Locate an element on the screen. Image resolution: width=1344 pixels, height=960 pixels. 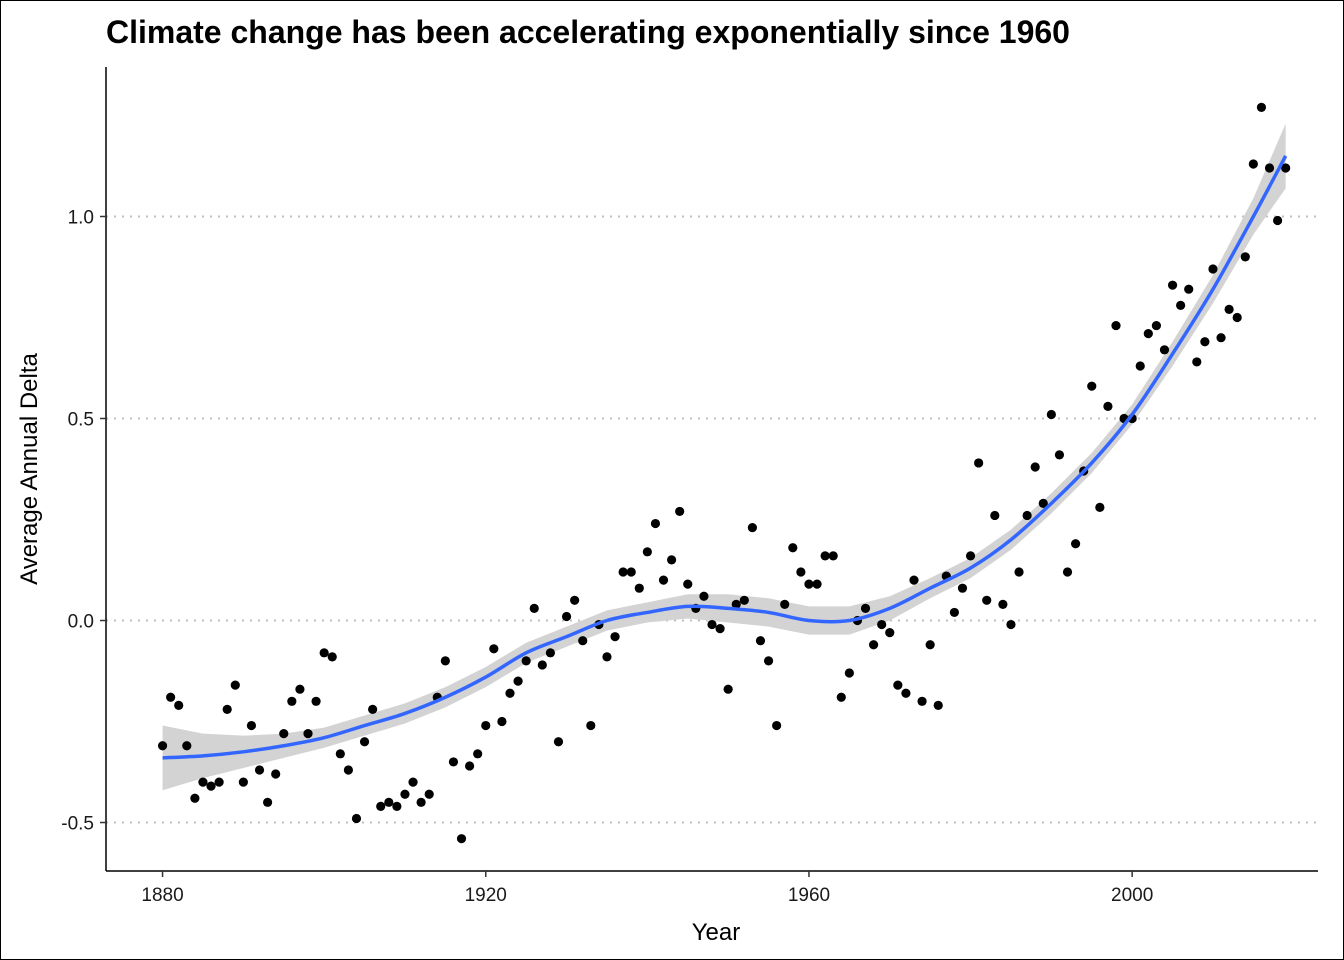
y-axis-label: Average Annual Delta is located at coordinates (29, 468).